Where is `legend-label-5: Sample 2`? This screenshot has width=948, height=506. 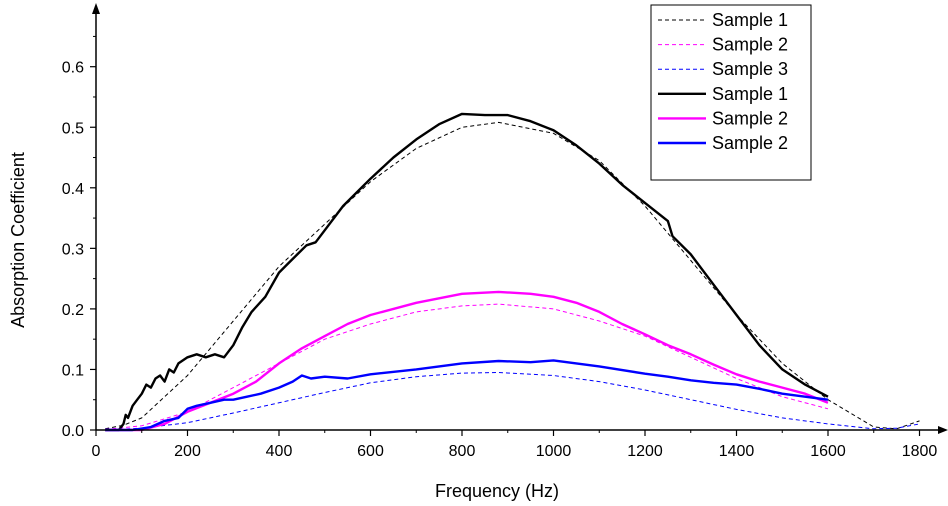 legend-label-5: Sample 2 is located at coordinates (750, 118).